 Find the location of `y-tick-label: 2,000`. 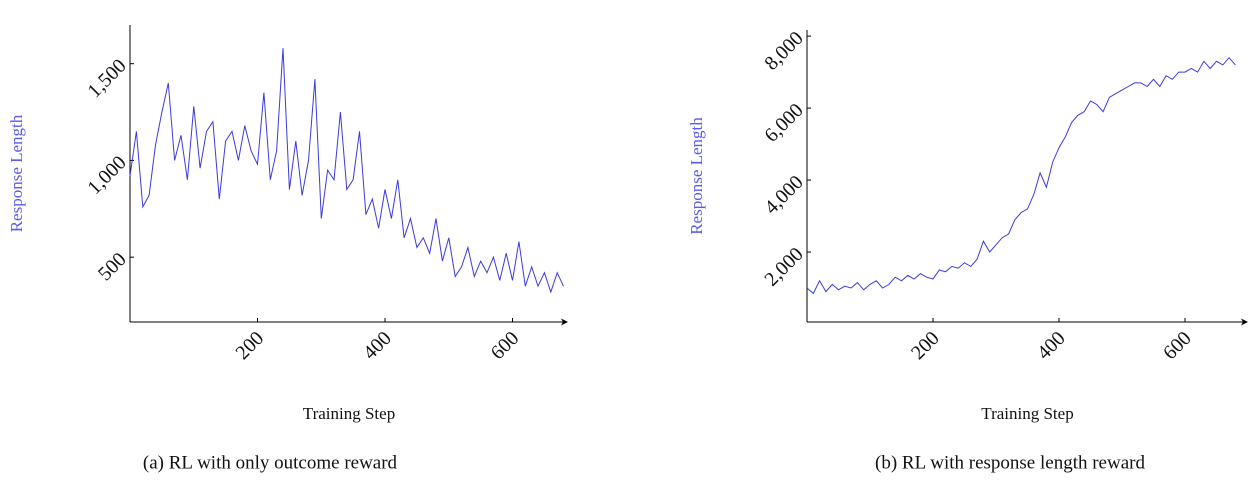

y-tick-label: 2,000 is located at coordinates (783, 266).